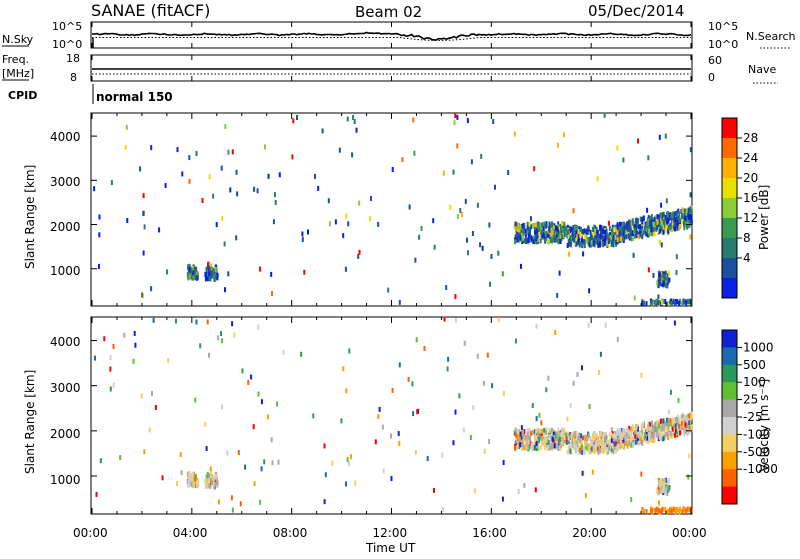 This screenshot has height=559, width=800. What do you see at coordinates (750, 198) in the screenshot?
I see `power-colorbar-tick-label: 16` at bounding box center [750, 198].